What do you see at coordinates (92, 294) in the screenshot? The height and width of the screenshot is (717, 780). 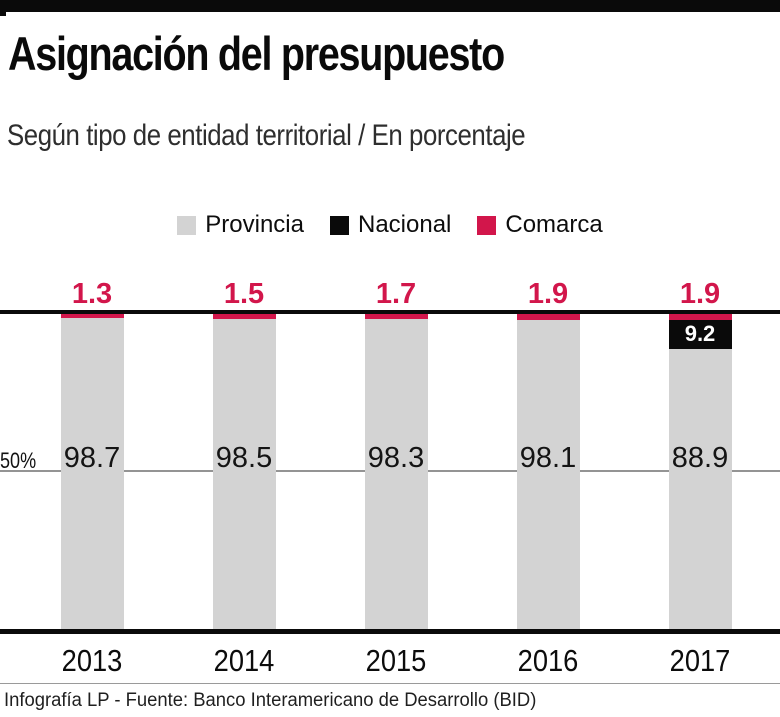 I see `comarca-value-label: 1.3` at bounding box center [92, 294].